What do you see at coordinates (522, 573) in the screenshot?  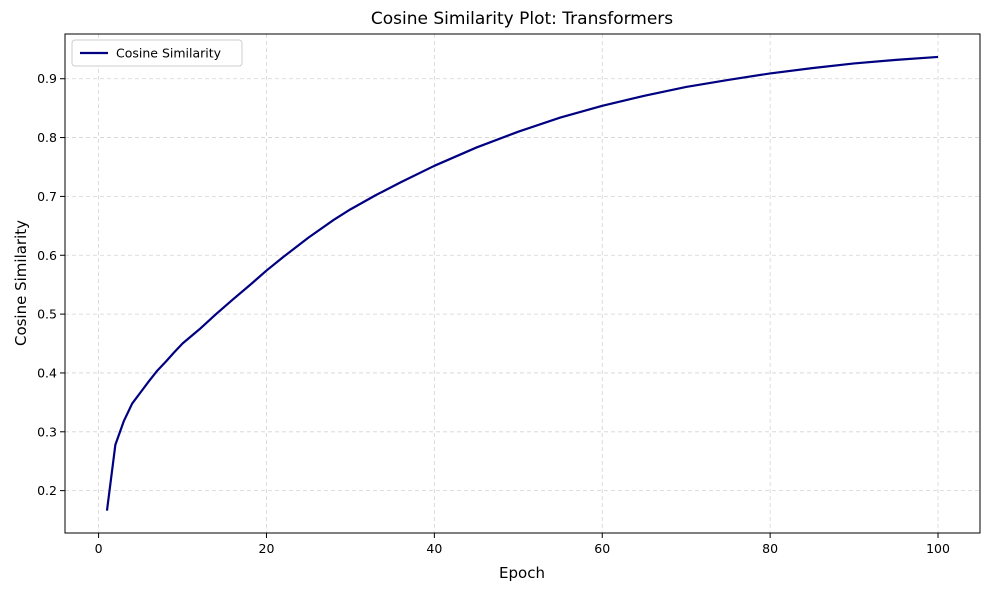 I see `x-axis-label: Epoch` at bounding box center [522, 573].